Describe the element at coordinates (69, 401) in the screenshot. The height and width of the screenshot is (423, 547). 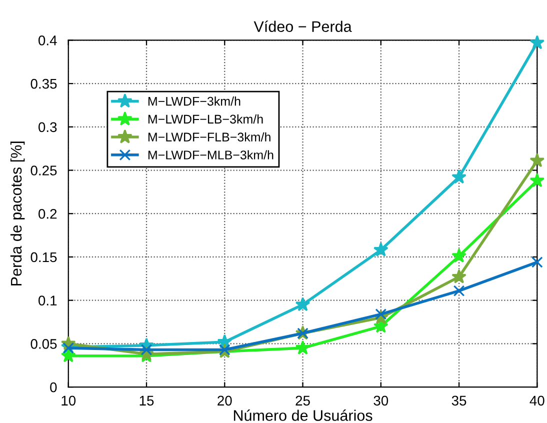
I see `x-tick-label: 10` at that location.